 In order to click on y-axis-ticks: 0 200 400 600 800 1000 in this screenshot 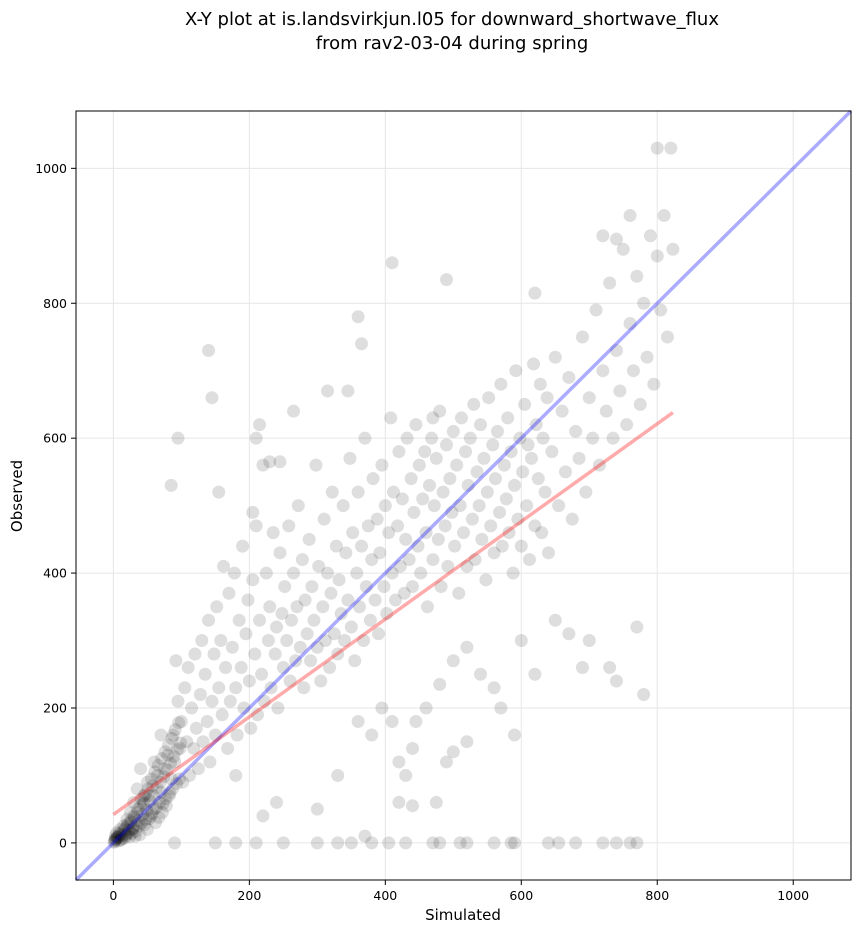, I will do `click(55, 505)`.